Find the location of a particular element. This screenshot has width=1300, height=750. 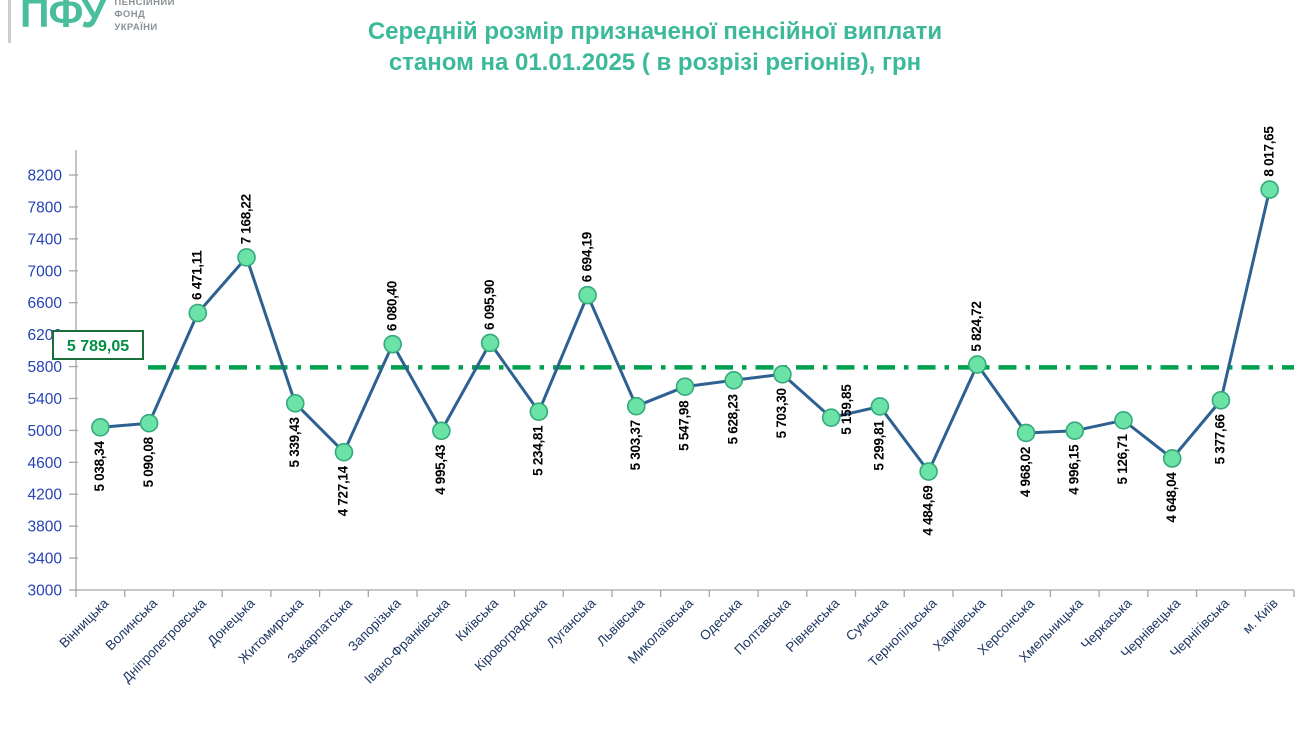

data-point-label: 5 234,81 is located at coordinates (538, 450).